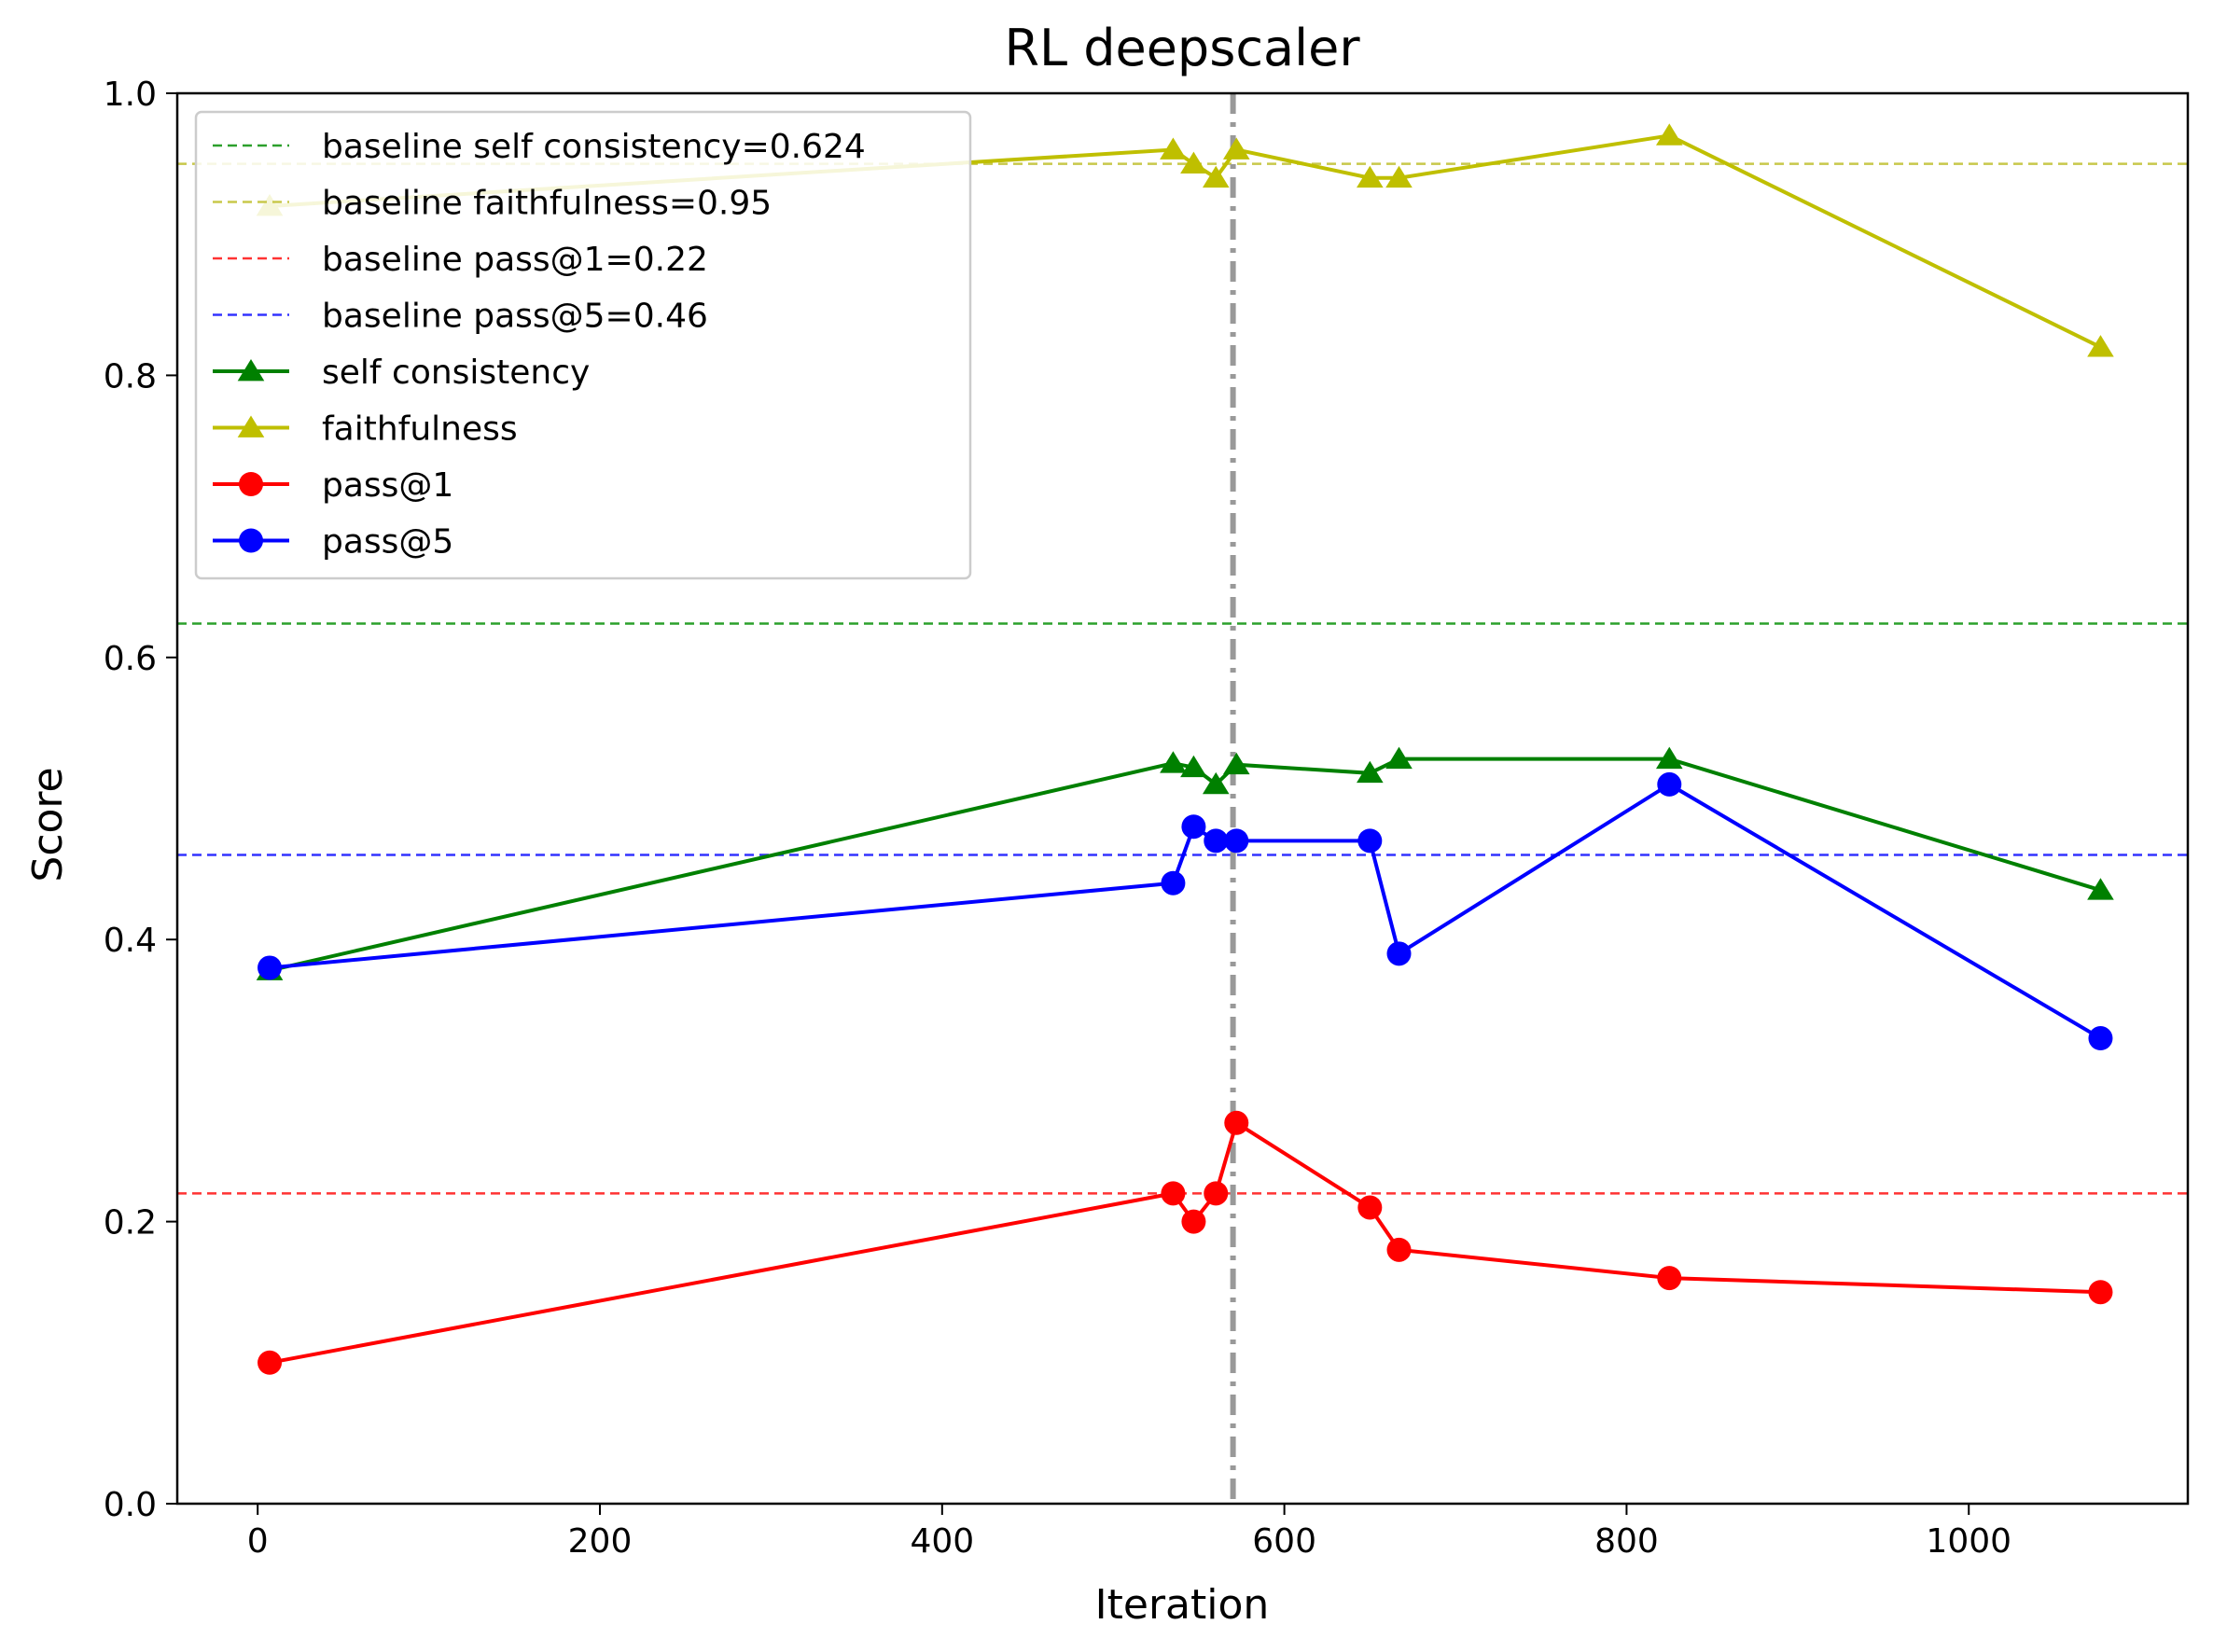 The height and width of the screenshot is (1652, 2213). Describe the element at coordinates (1182, 48) in the screenshot. I see `chart-title: RL deepscaler` at that location.